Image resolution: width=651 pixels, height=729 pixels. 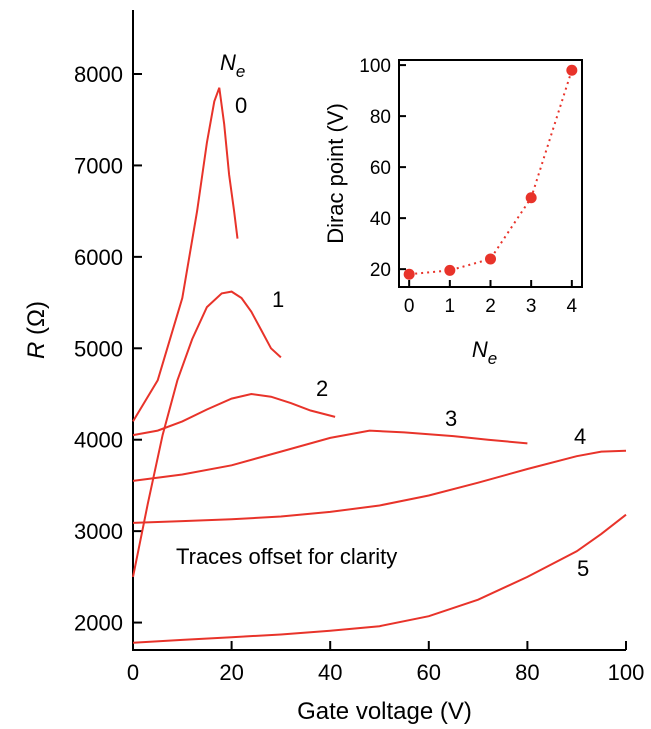 I want to click on trace-label-2: 2, so click(x=322, y=388).